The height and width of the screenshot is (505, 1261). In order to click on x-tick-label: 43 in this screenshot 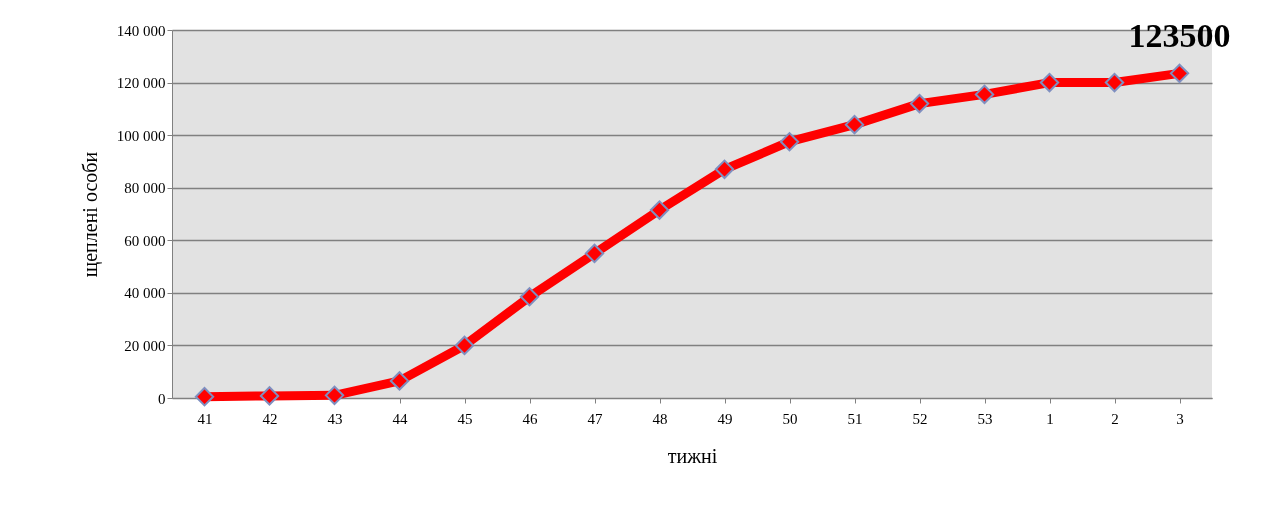, I will do `click(335, 418)`.